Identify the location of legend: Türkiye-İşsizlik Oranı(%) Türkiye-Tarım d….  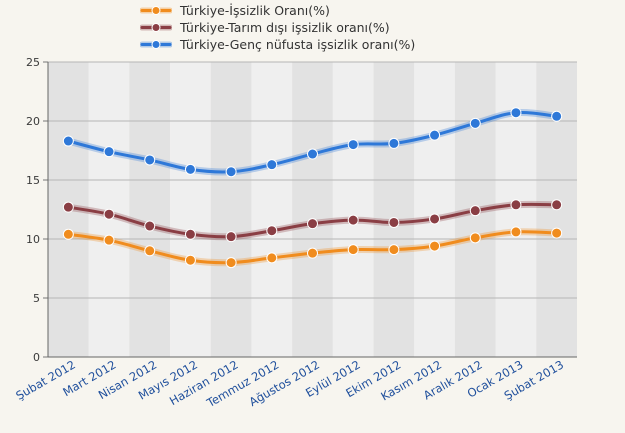
(277, 27).